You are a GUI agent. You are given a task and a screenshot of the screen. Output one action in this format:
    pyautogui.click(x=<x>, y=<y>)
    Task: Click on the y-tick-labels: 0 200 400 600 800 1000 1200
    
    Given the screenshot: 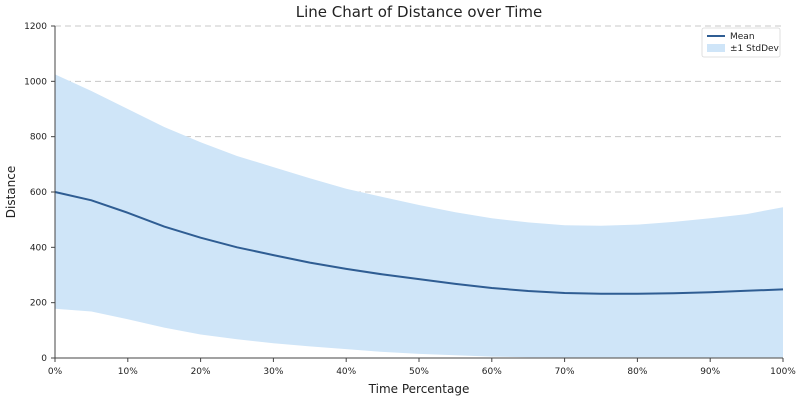 What is the action you would take?
    pyautogui.click(x=39, y=193)
    